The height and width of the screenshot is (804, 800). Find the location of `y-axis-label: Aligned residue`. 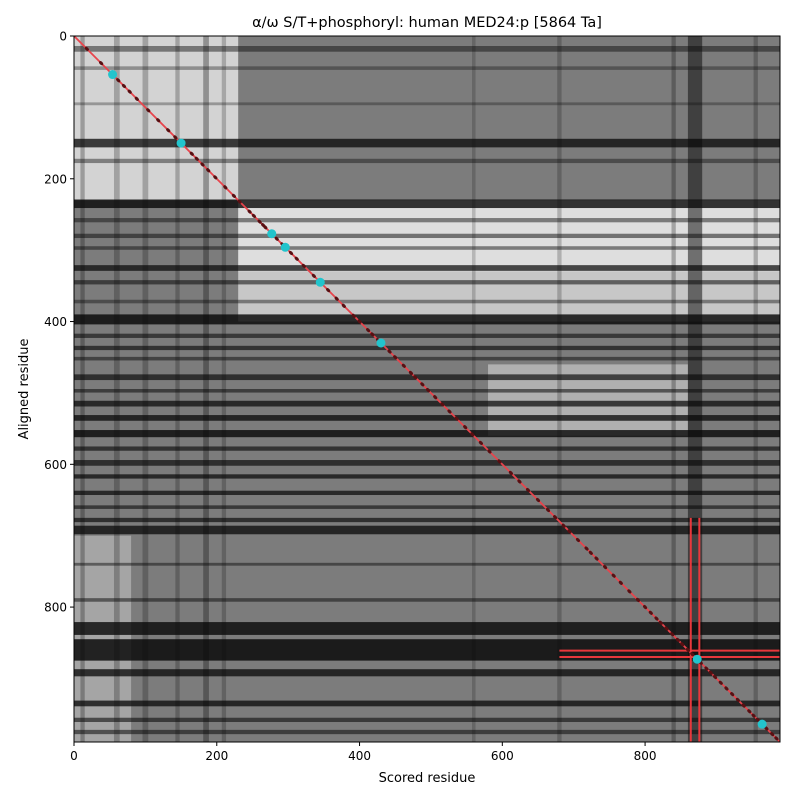

y-axis-label: Aligned residue is located at coordinates (24, 389).